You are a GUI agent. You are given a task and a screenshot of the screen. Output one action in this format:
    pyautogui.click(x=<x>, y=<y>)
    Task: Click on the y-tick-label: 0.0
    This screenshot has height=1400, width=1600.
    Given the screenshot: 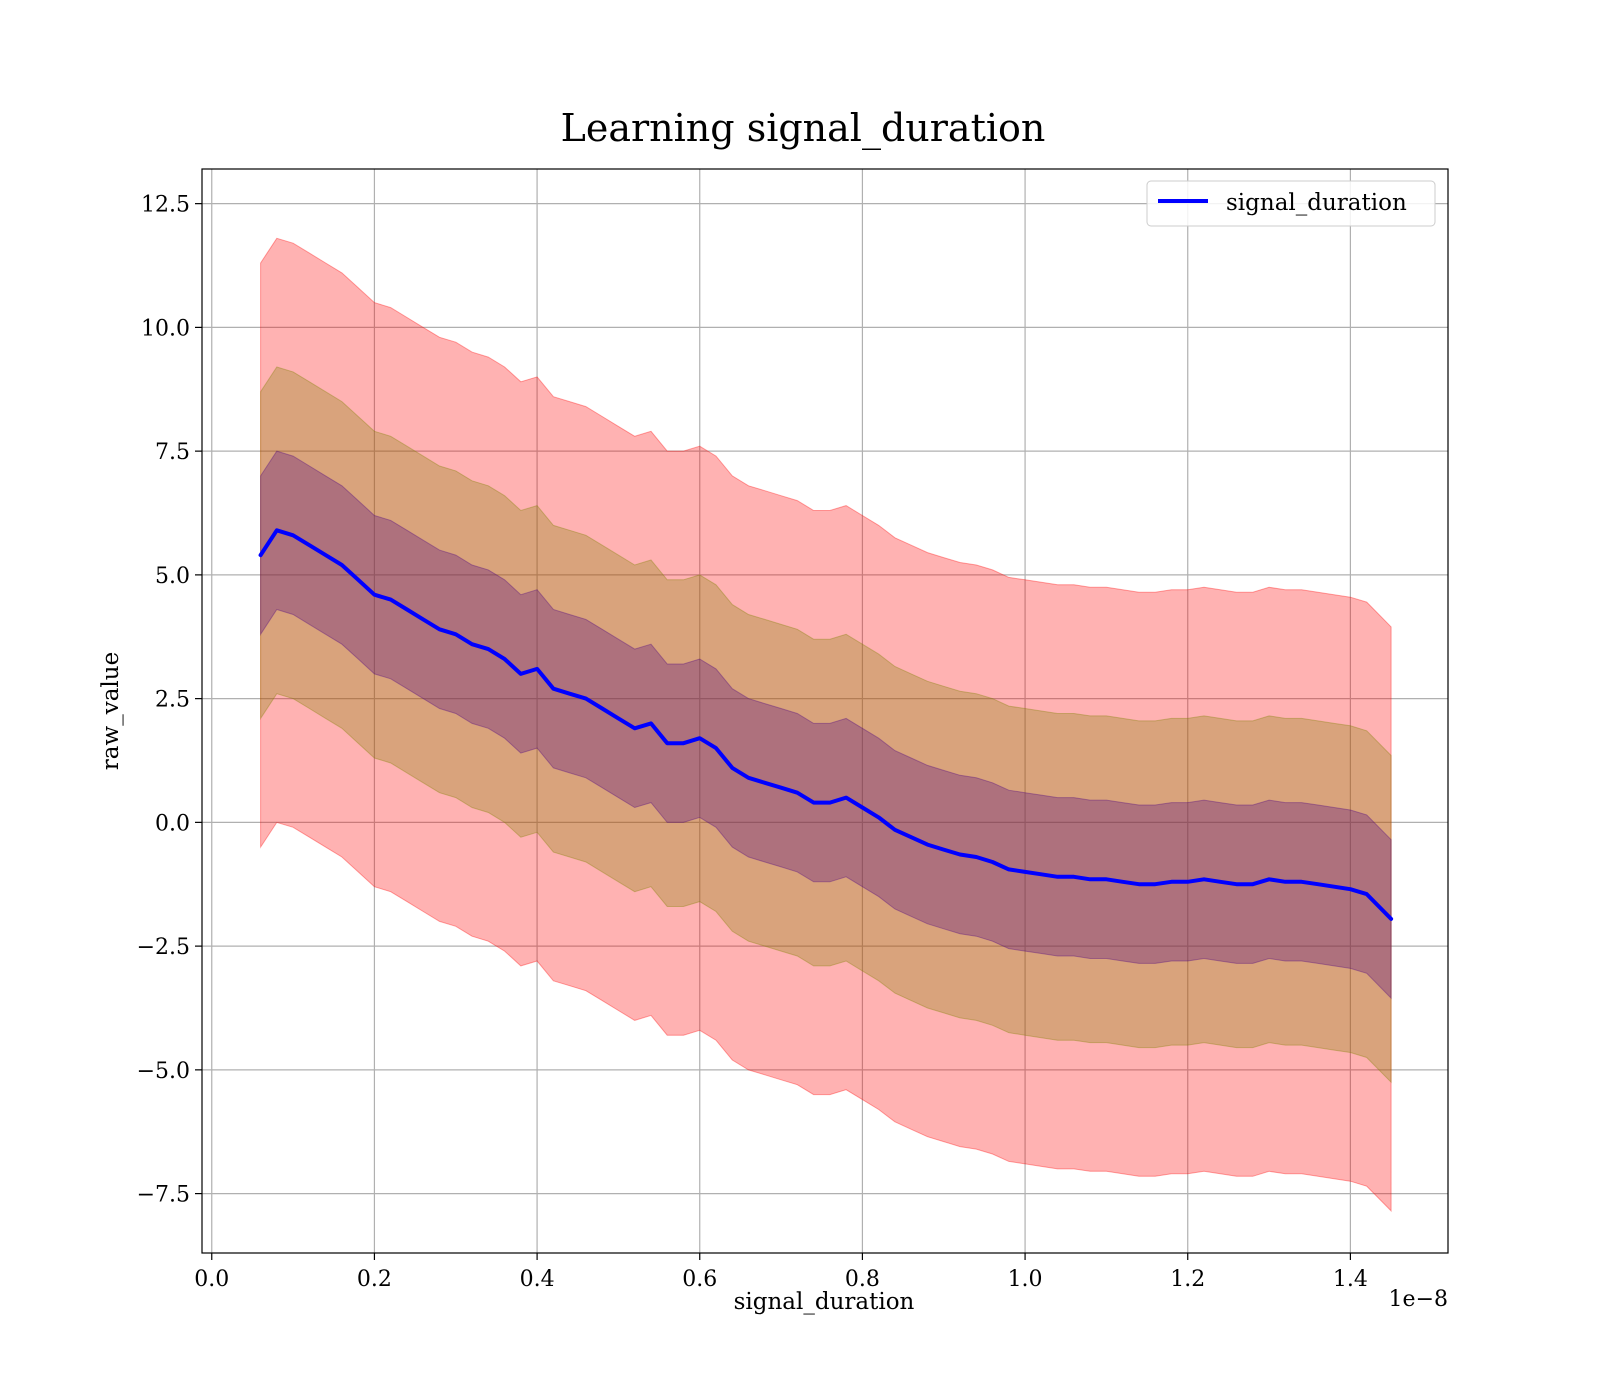 What is the action you would take?
    pyautogui.click(x=172, y=823)
    